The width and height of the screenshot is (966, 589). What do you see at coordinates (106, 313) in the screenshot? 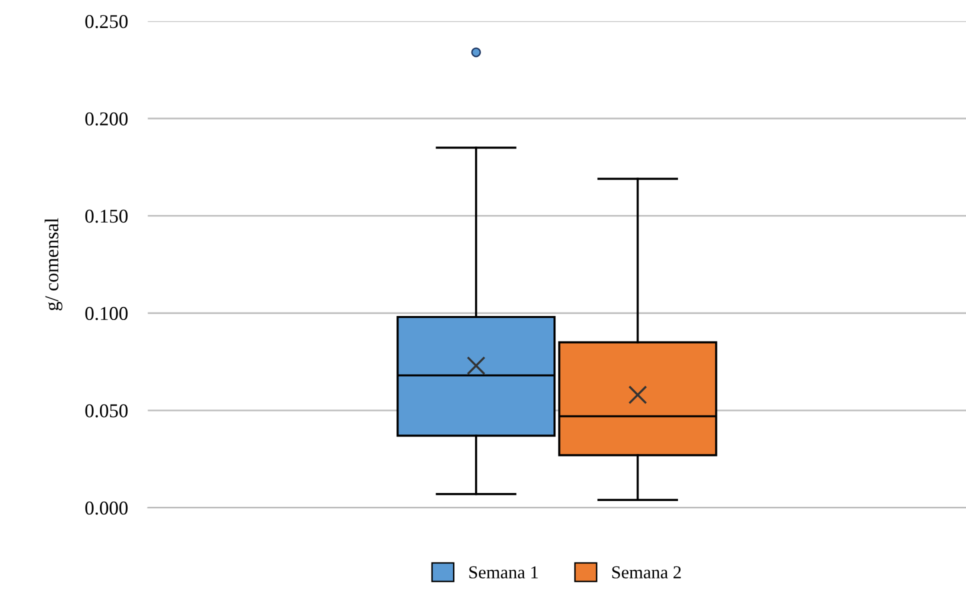
I see `y-tick-label: 0.100` at bounding box center [106, 313].